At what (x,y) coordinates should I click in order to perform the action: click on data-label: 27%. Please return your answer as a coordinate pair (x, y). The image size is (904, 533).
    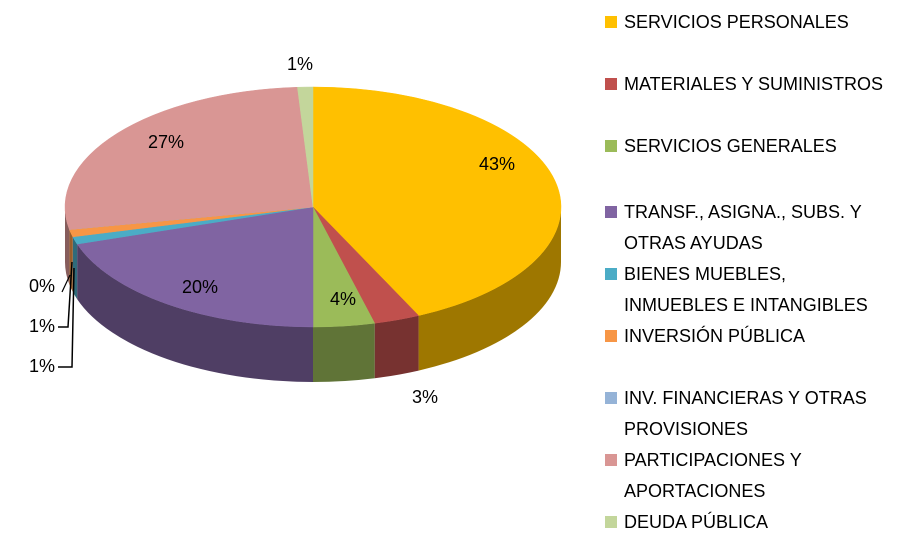
    Looking at the image, I should click on (166, 142).